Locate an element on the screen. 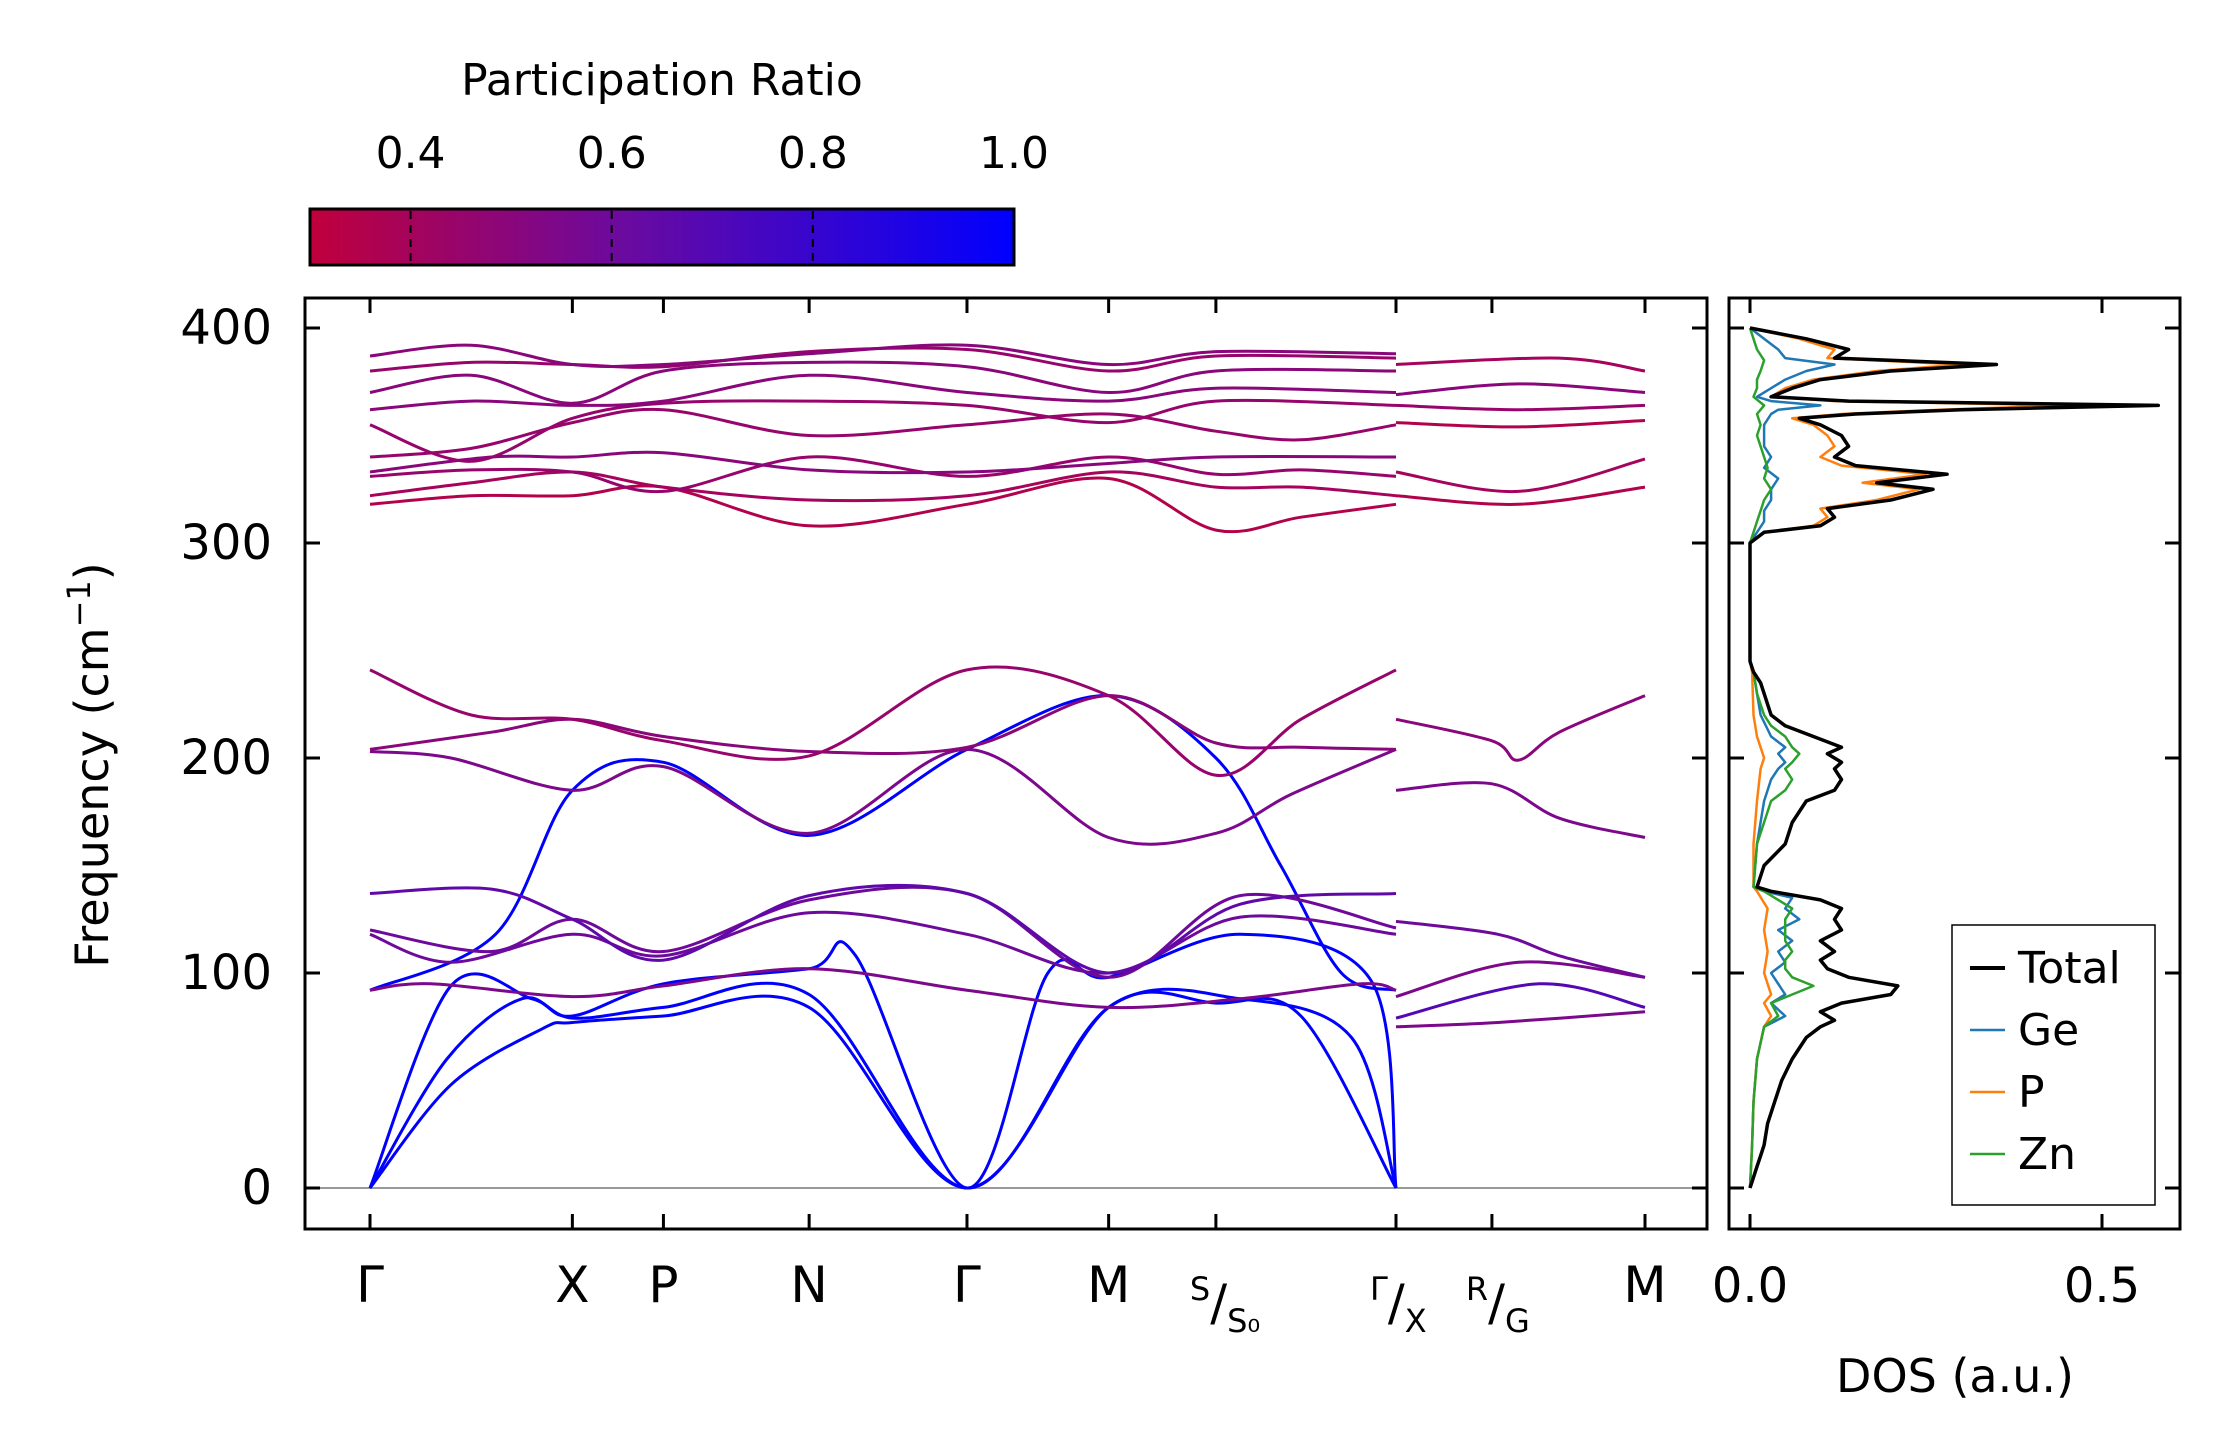  colorbar-tick-label: 1.0 is located at coordinates (1014, 153).